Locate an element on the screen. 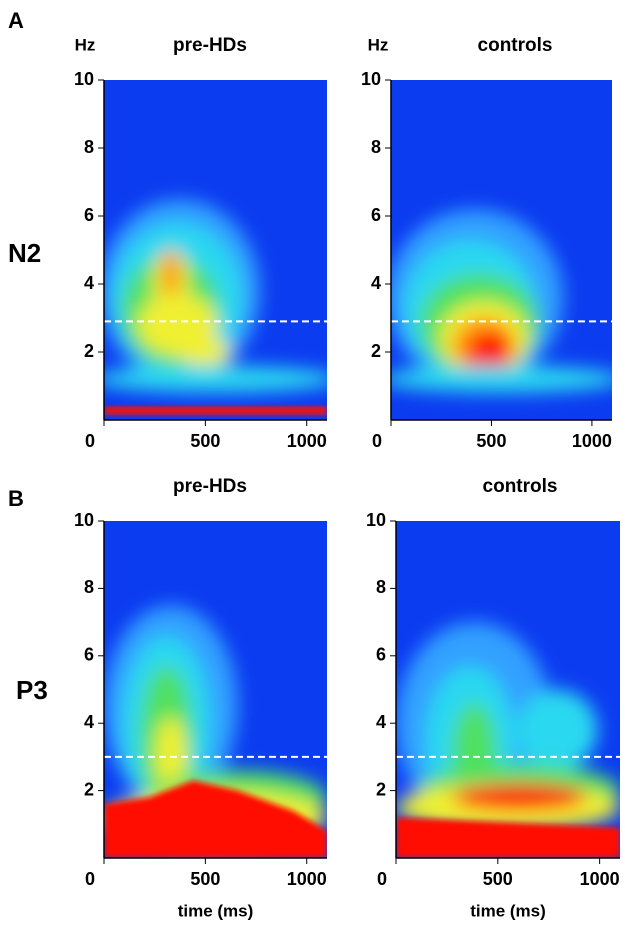  row-label: P3 is located at coordinates (32, 690).